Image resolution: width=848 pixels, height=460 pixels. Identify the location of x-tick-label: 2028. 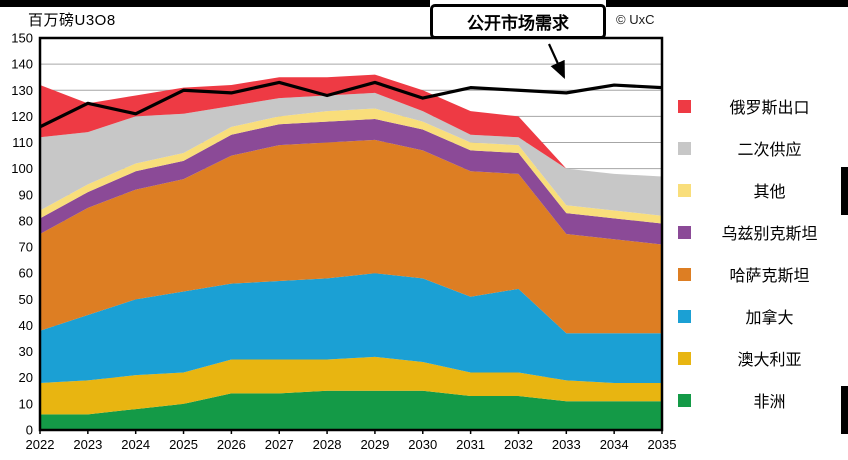
(327, 444).